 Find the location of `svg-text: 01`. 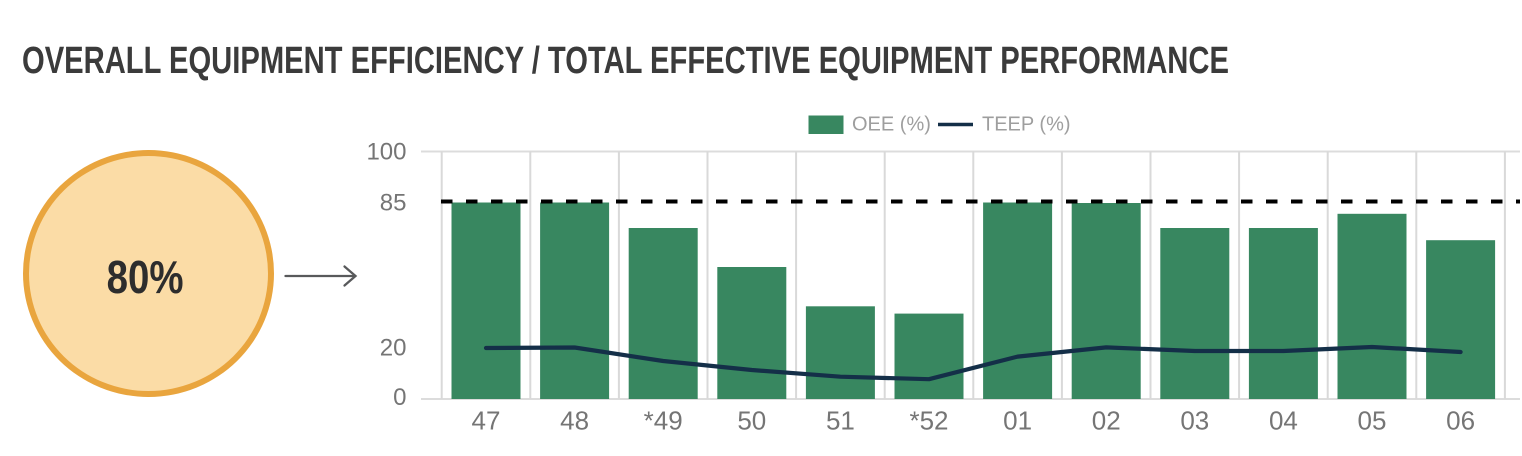

svg-text: 01 is located at coordinates (1017, 421).